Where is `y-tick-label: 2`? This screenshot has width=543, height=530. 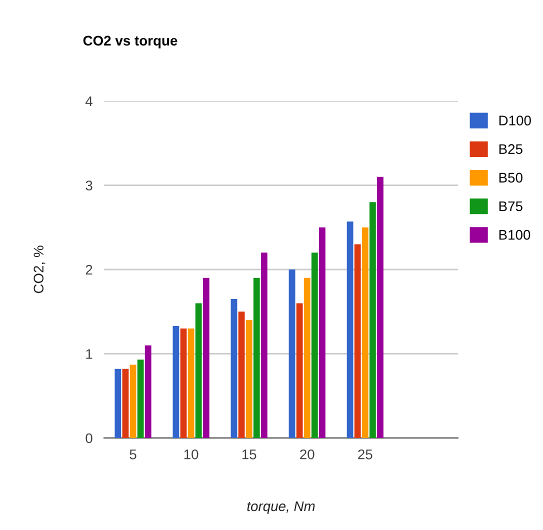
y-tick-label: 2 is located at coordinates (89, 269).